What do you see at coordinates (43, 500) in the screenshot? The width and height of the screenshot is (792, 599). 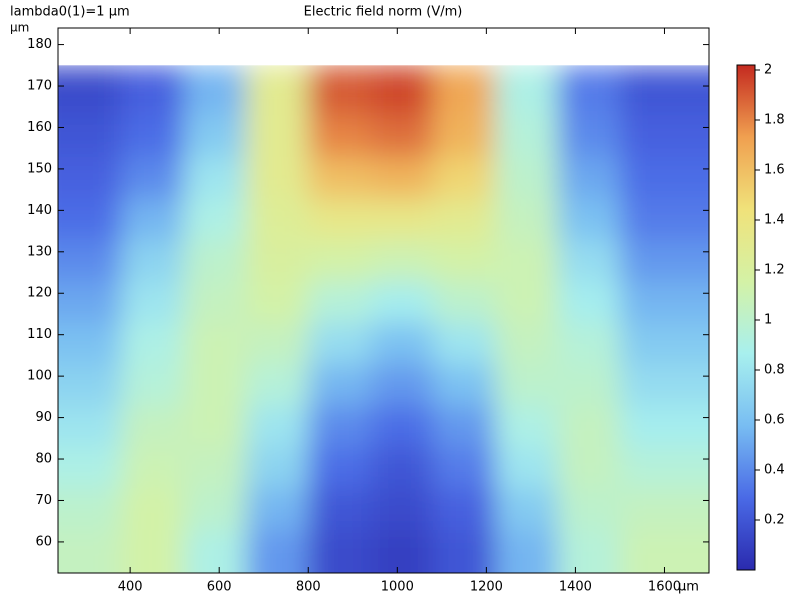 I see `y-tick-label: 70` at bounding box center [43, 500].